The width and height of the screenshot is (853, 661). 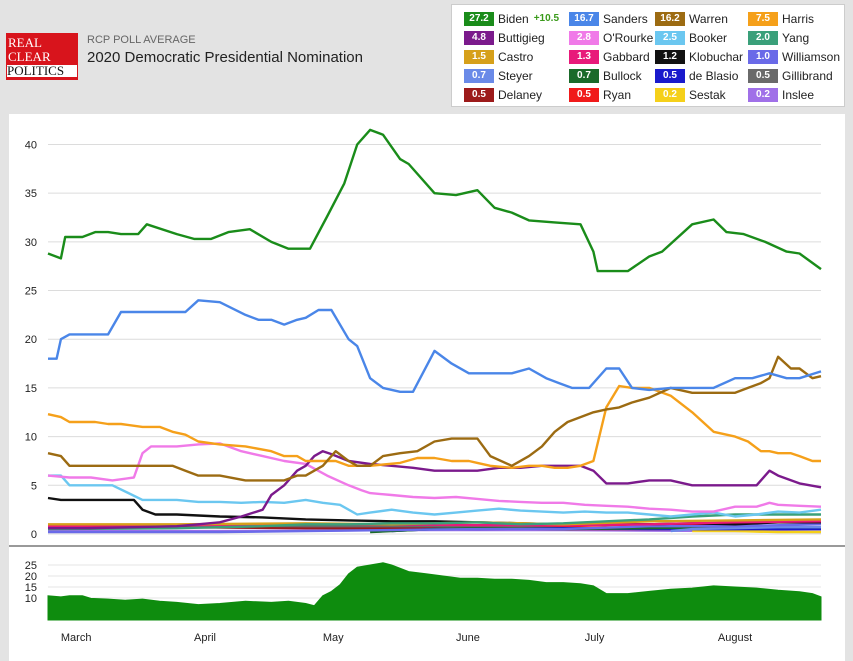 I want to click on legend-item-gabbard: 1.3 Gabbard, so click(x=609, y=57).